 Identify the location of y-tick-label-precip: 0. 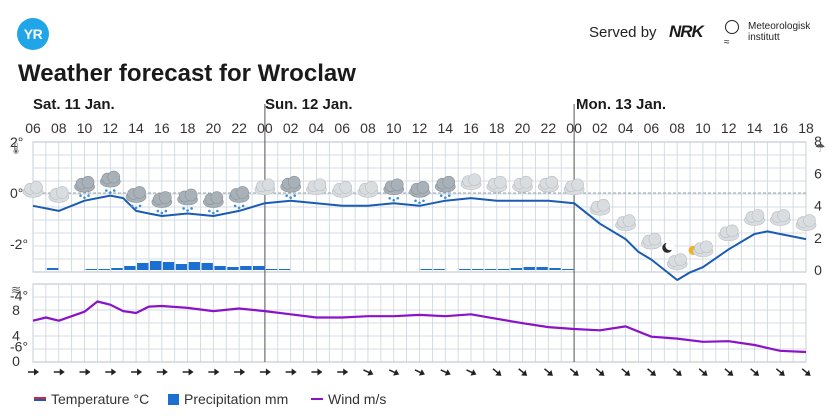
(818, 270).